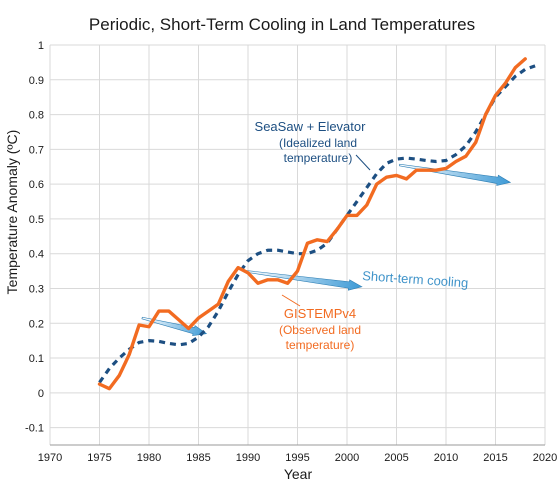 The image size is (560, 494). Describe the element at coordinates (36, 255) in the screenshot. I see `y-tick-label: 0.4` at that location.